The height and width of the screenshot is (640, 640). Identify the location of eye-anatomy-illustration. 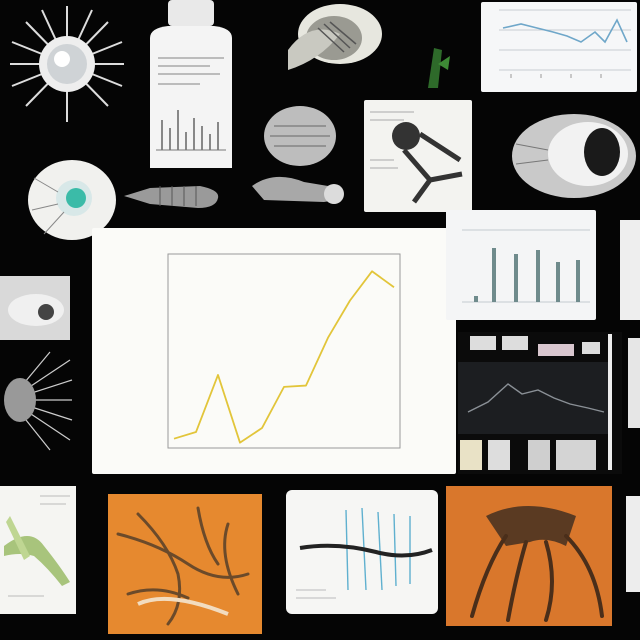
(569, 154).